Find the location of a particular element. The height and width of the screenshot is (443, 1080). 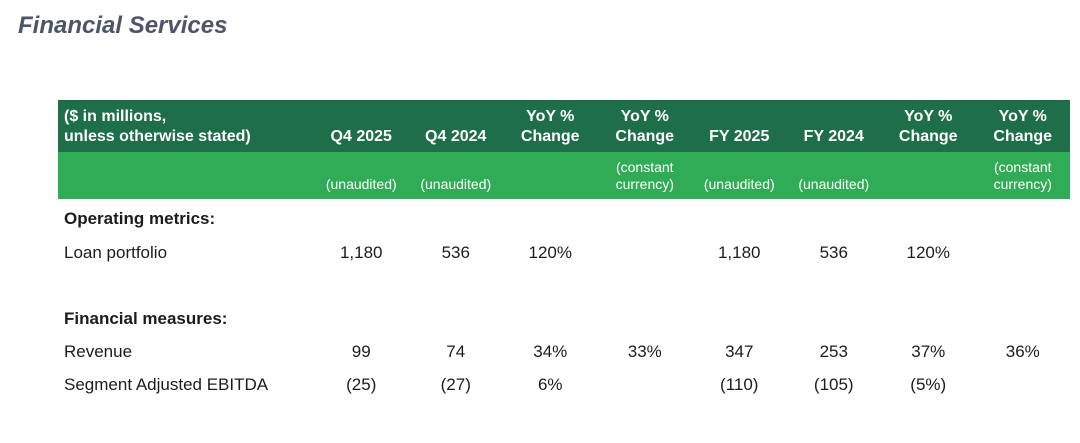

cell-value: 36% is located at coordinates (1022, 351).